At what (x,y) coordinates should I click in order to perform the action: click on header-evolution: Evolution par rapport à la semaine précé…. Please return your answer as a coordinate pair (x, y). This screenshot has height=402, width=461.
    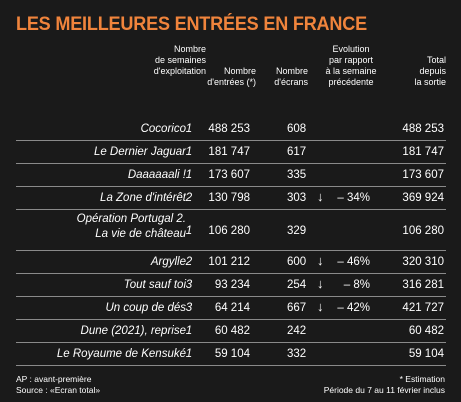
    Looking at the image, I should click on (351, 65).